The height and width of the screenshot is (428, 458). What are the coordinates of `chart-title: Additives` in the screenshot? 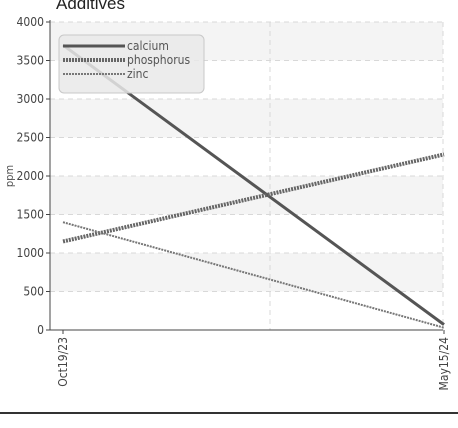 It's located at (90, 6).